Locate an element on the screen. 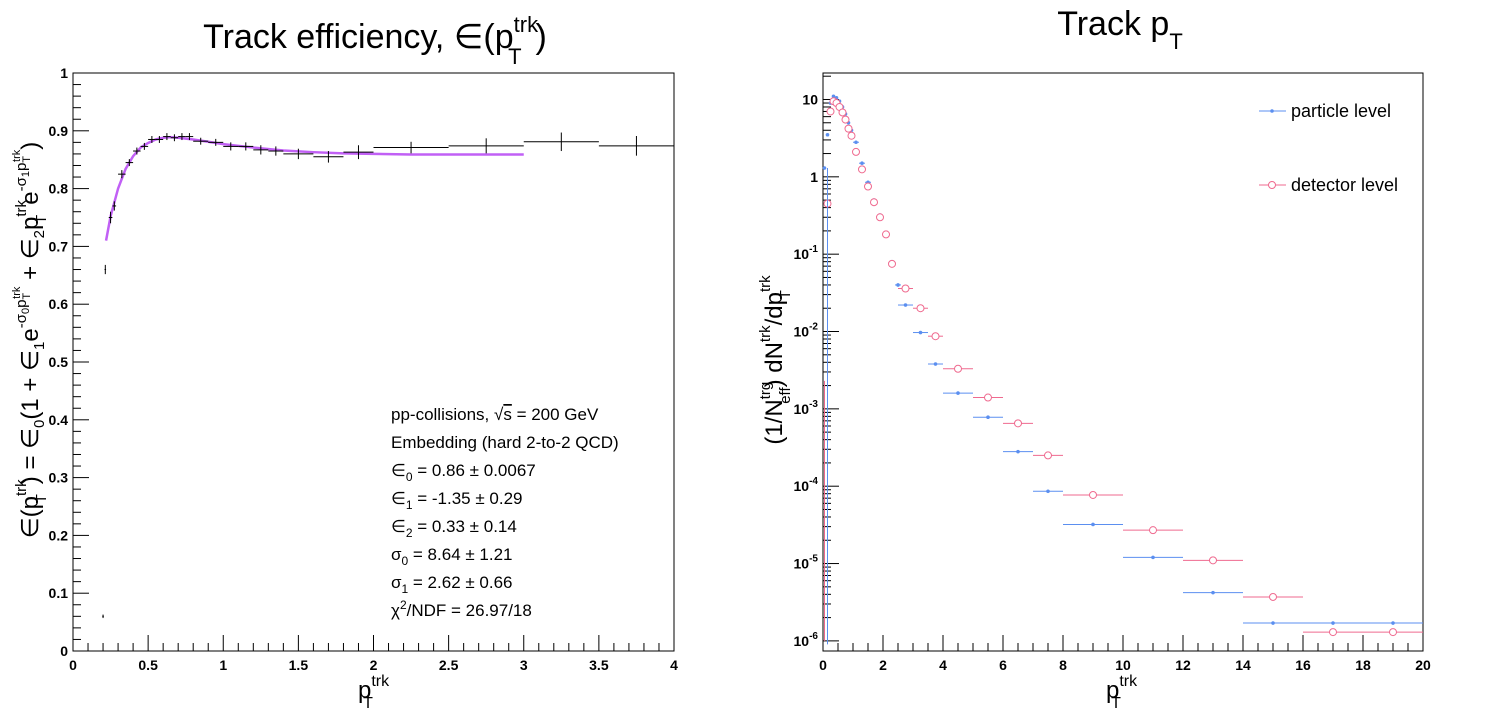  efficiency-y-axis: 0 0.1 0.2 0.3 0.4 0.5 0.6 0.7 0.8 0.9 1 is located at coordinates (69, 362).